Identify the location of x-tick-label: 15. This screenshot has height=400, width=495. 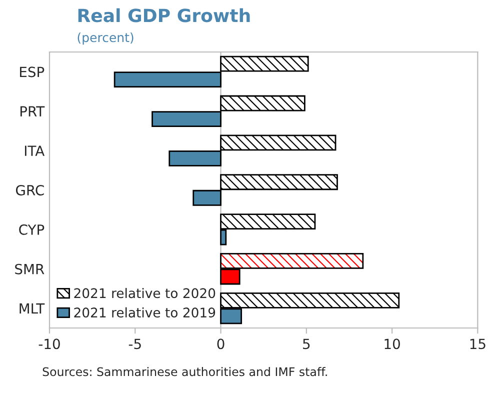
(478, 344).